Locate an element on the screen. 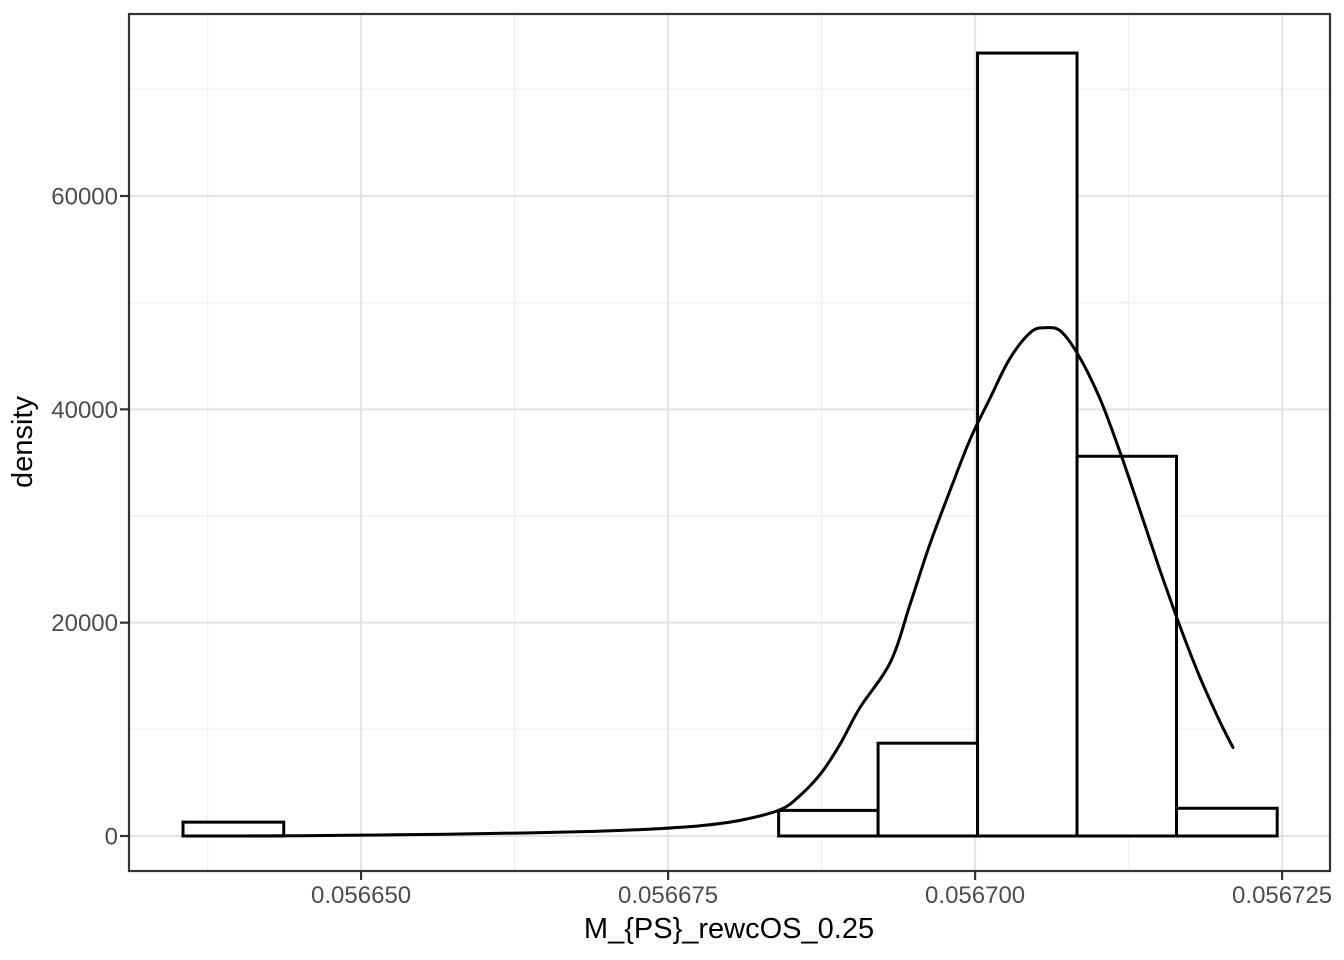 This screenshot has width=1344, height=960. y-tick-label: 40000 is located at coordinates (84, 410).